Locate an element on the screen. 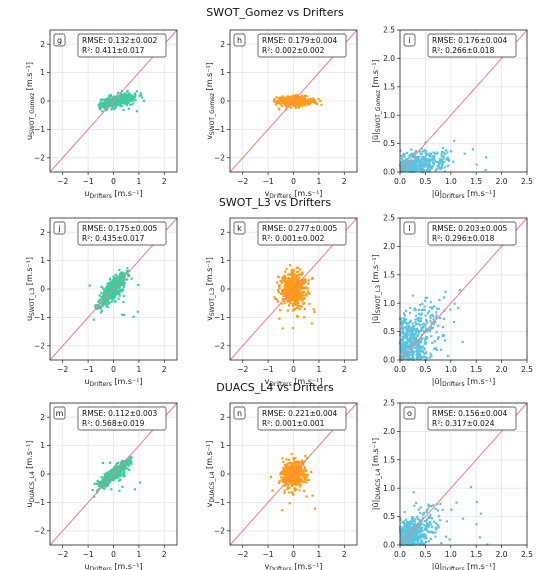 The height and width of the screenshot is (570, 550). y-tick-label: 1 is located at coordinates (222, 445).